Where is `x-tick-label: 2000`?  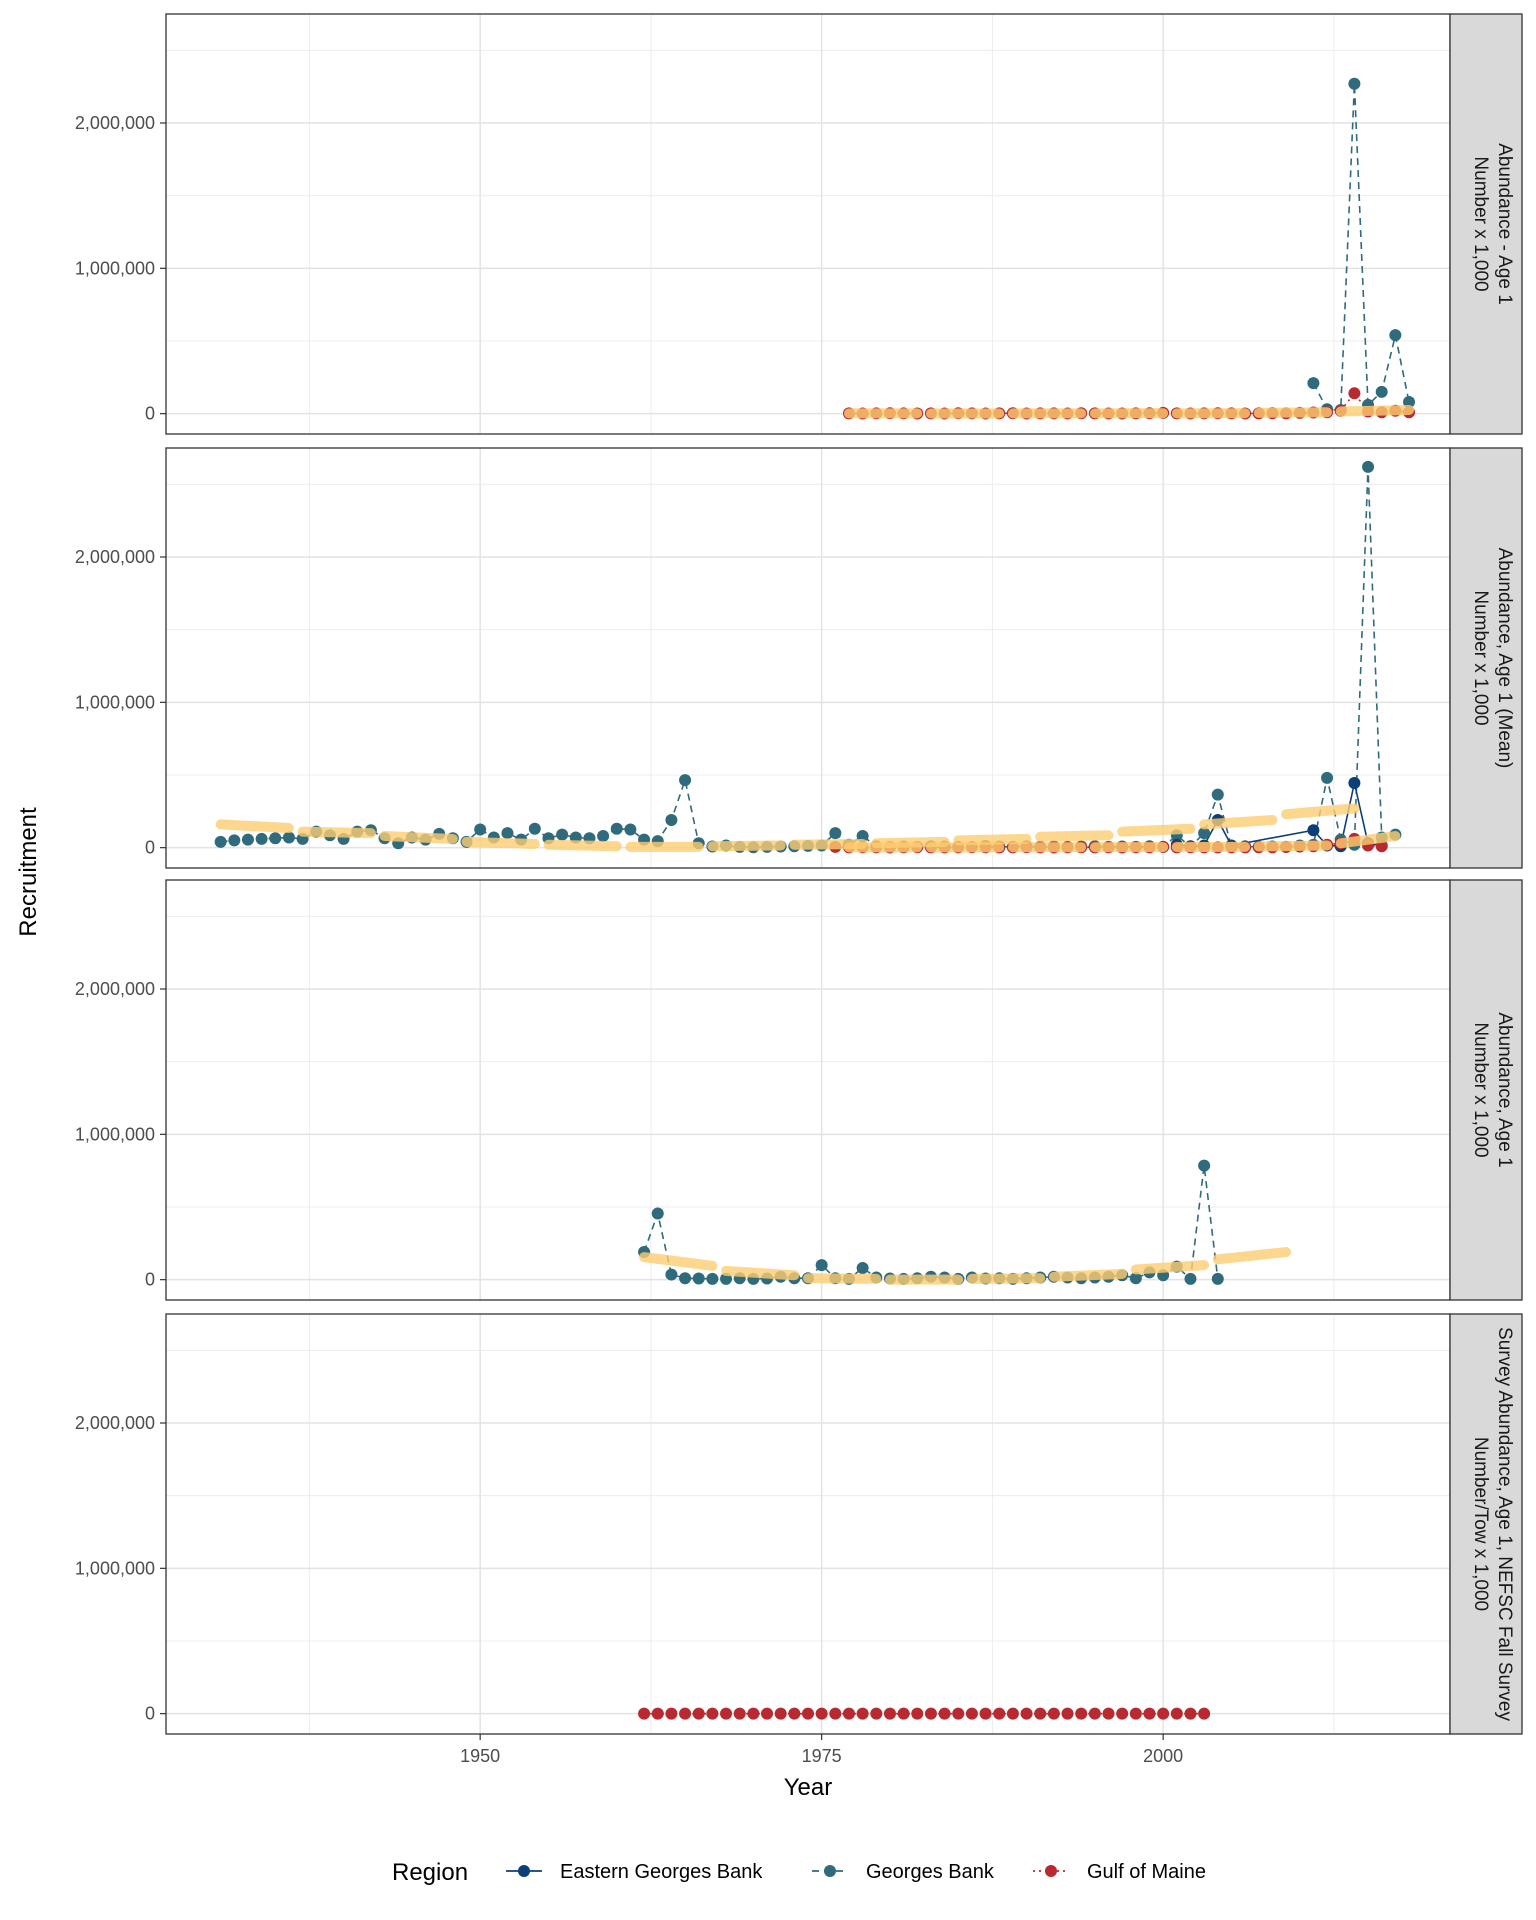 x-tick-label: 2000 is located at coordinates (1163, 1756).